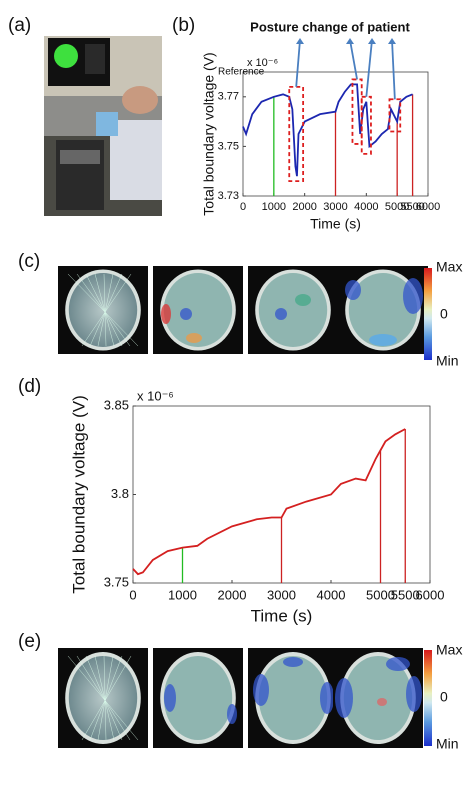 The width and height of the screenshot is (474, 788). What do you see at coordinates (241, 72) in the screenshot?
I see `annotation: Reference` at bounding box center [241, 72].